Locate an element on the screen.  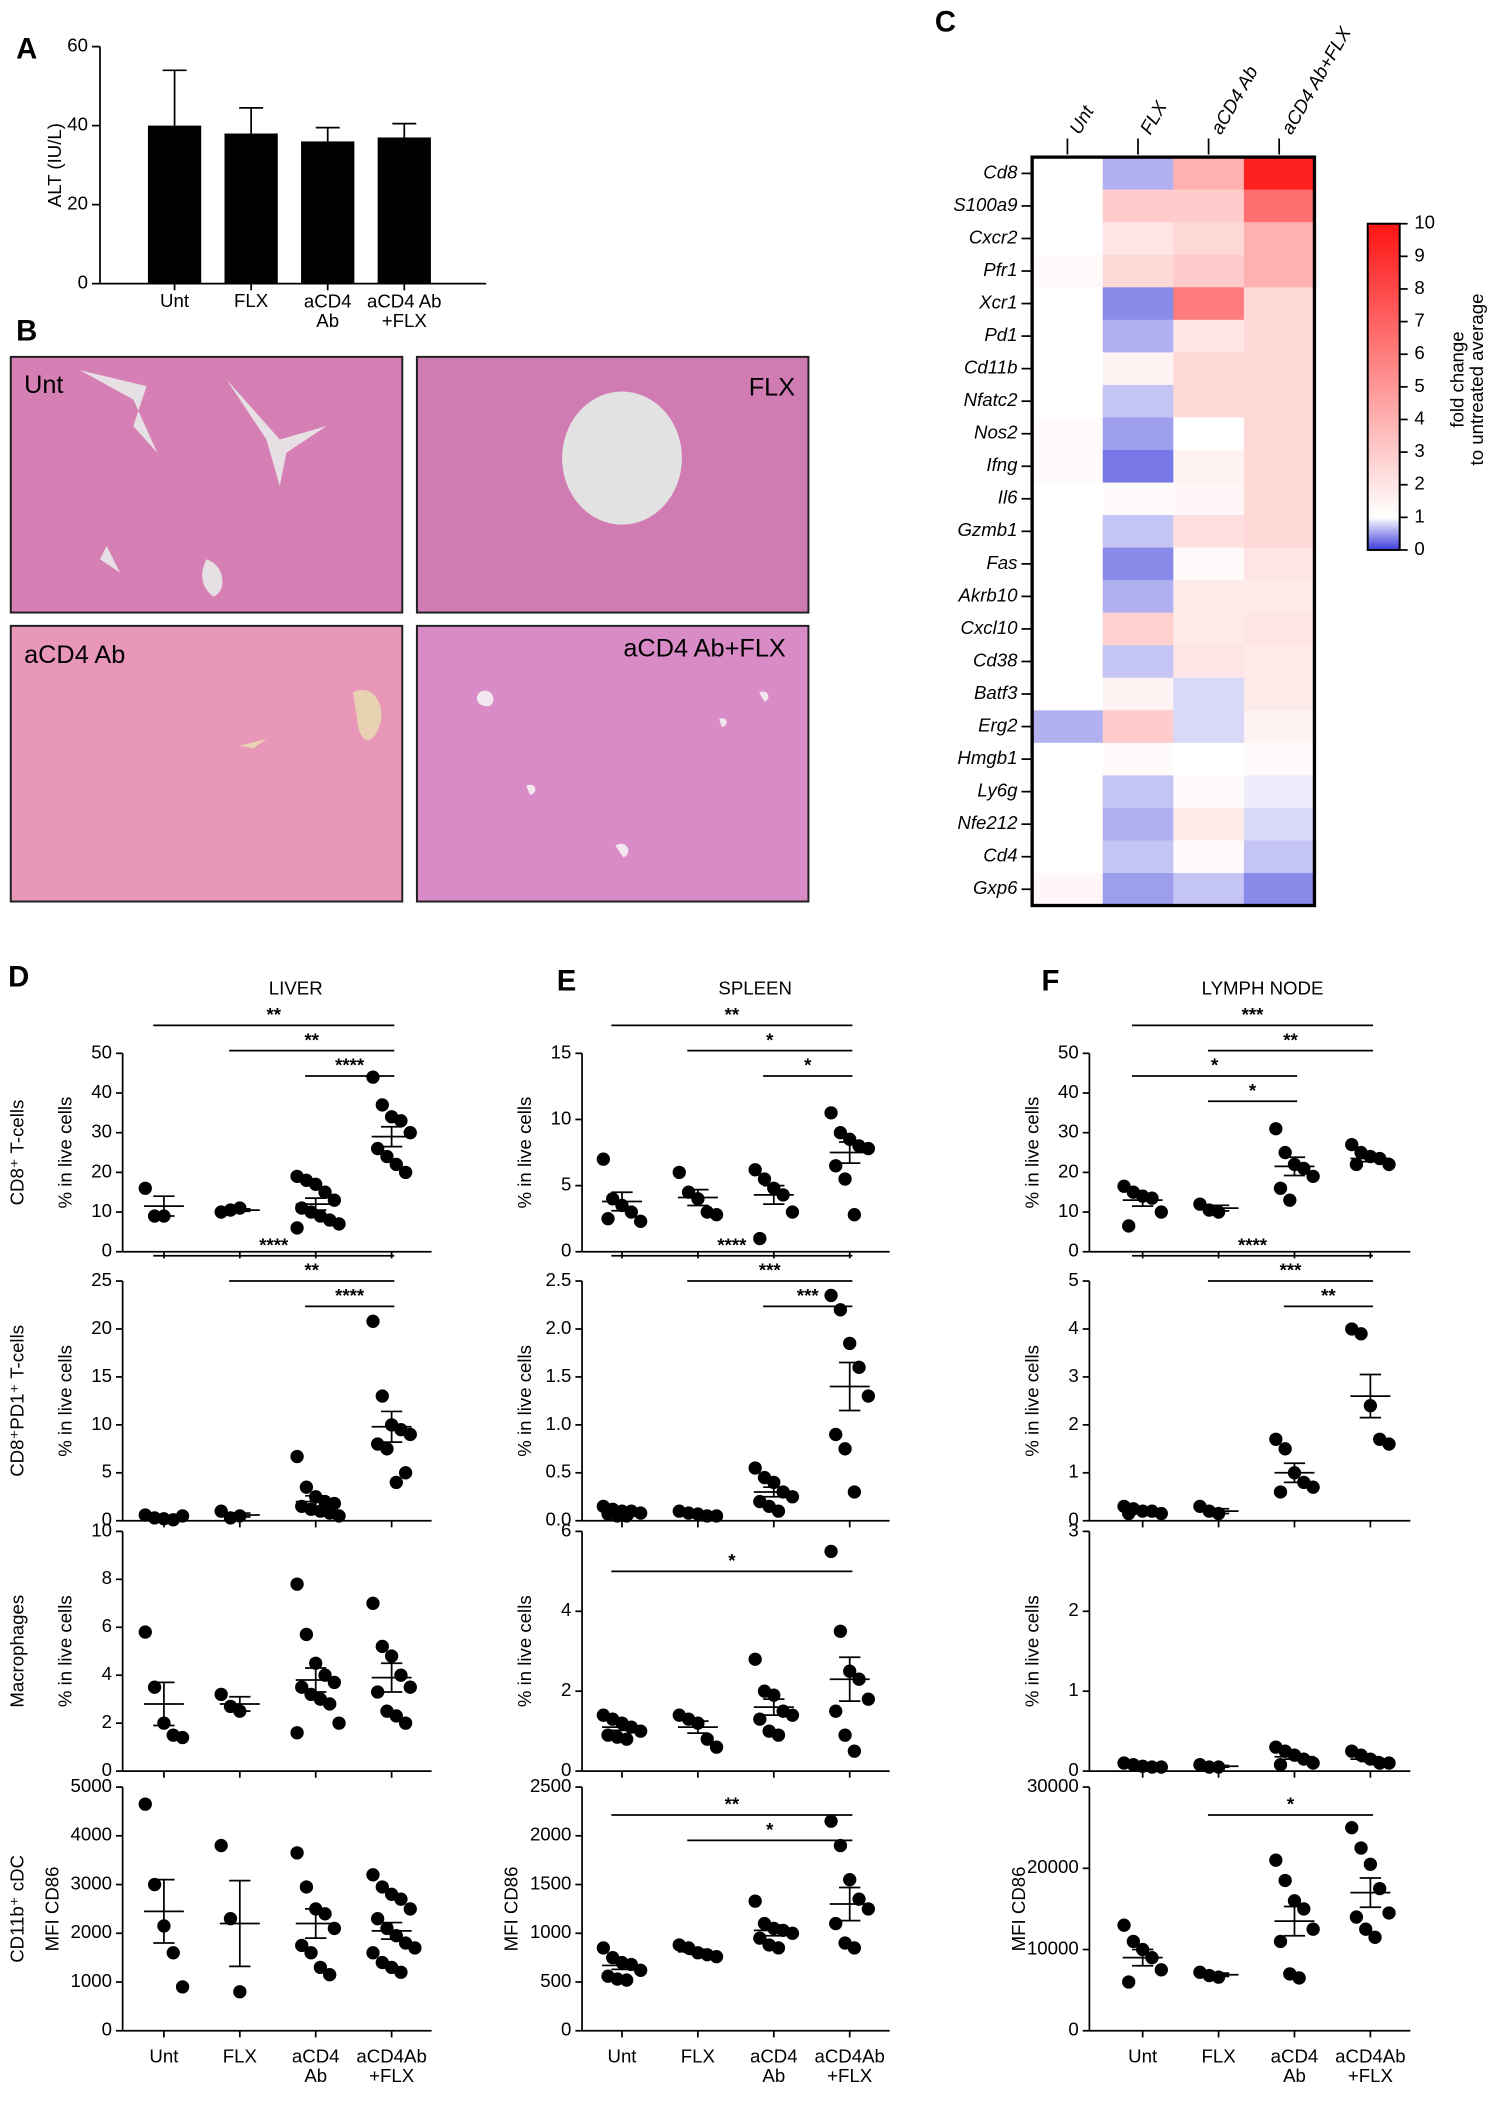
image-label: FLX is located at coordinates (772, 388).